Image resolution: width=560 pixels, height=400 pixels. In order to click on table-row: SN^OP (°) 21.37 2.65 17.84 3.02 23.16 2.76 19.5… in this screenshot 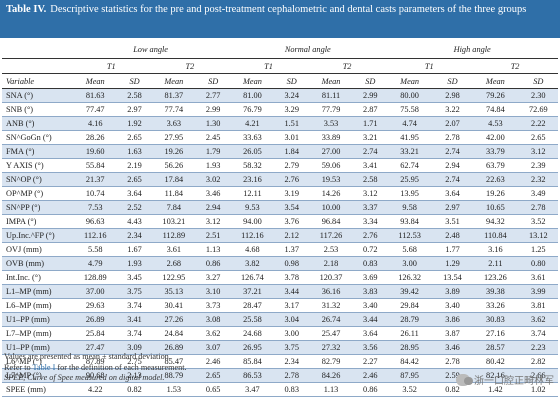, I will do `click(280, 179)`.